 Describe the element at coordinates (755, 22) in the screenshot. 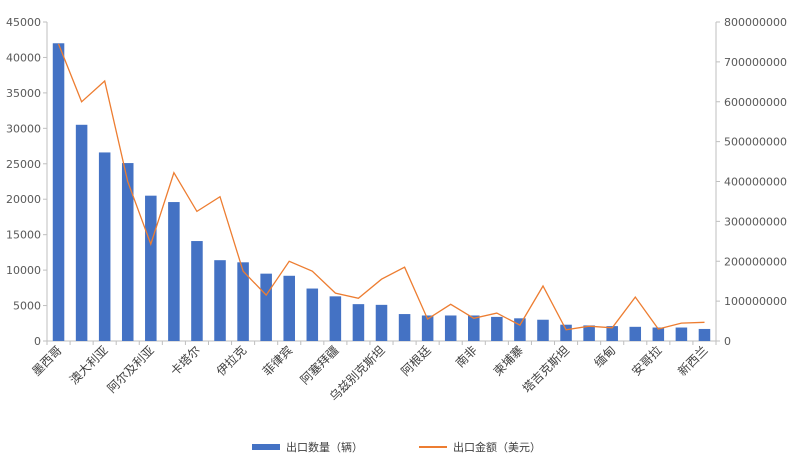

I see `y-right-tick-label: 800000000` at that location.